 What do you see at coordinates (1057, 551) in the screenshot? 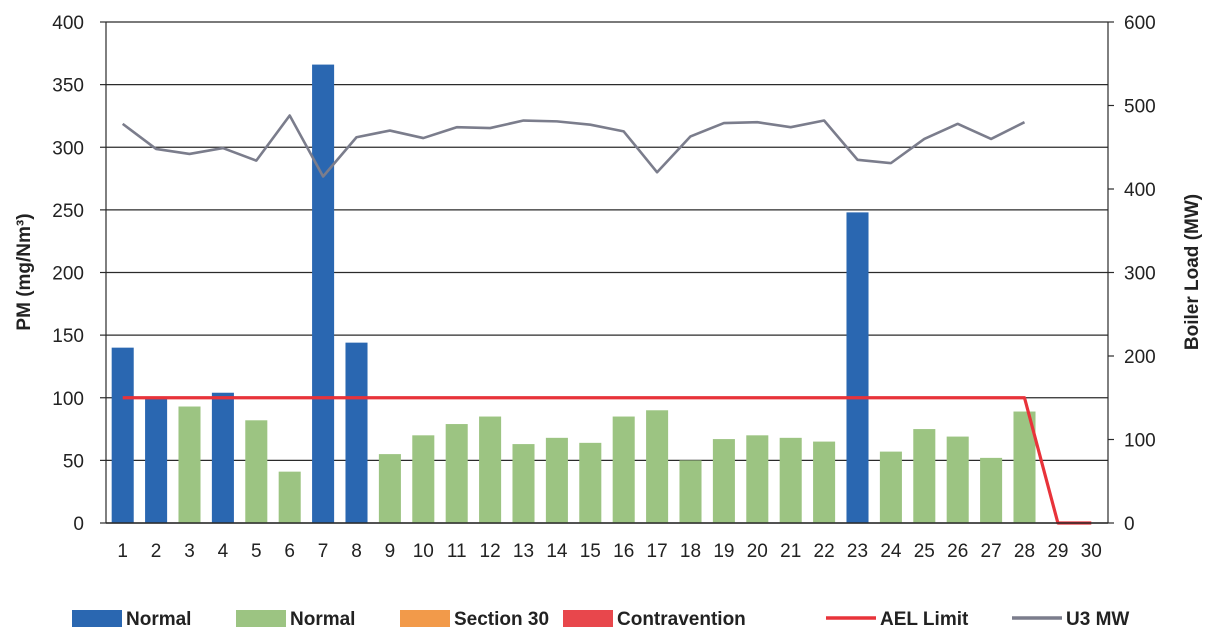
I see `x-tick-label: 29` at bounding box center [1057, 551].